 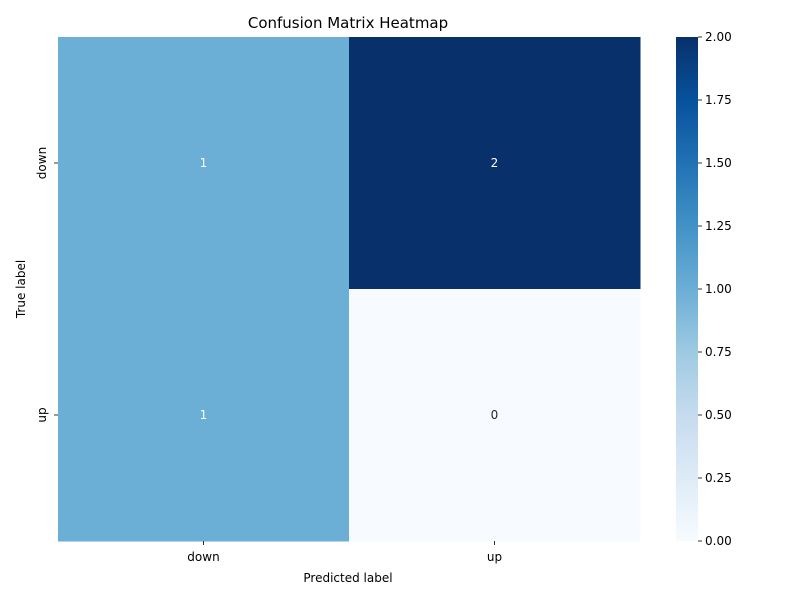 What do you see at coordinates (718, 37) in the screenshot?
I see `colorbar-tick-label-8: 2.00` at bounding box center [718, 37].